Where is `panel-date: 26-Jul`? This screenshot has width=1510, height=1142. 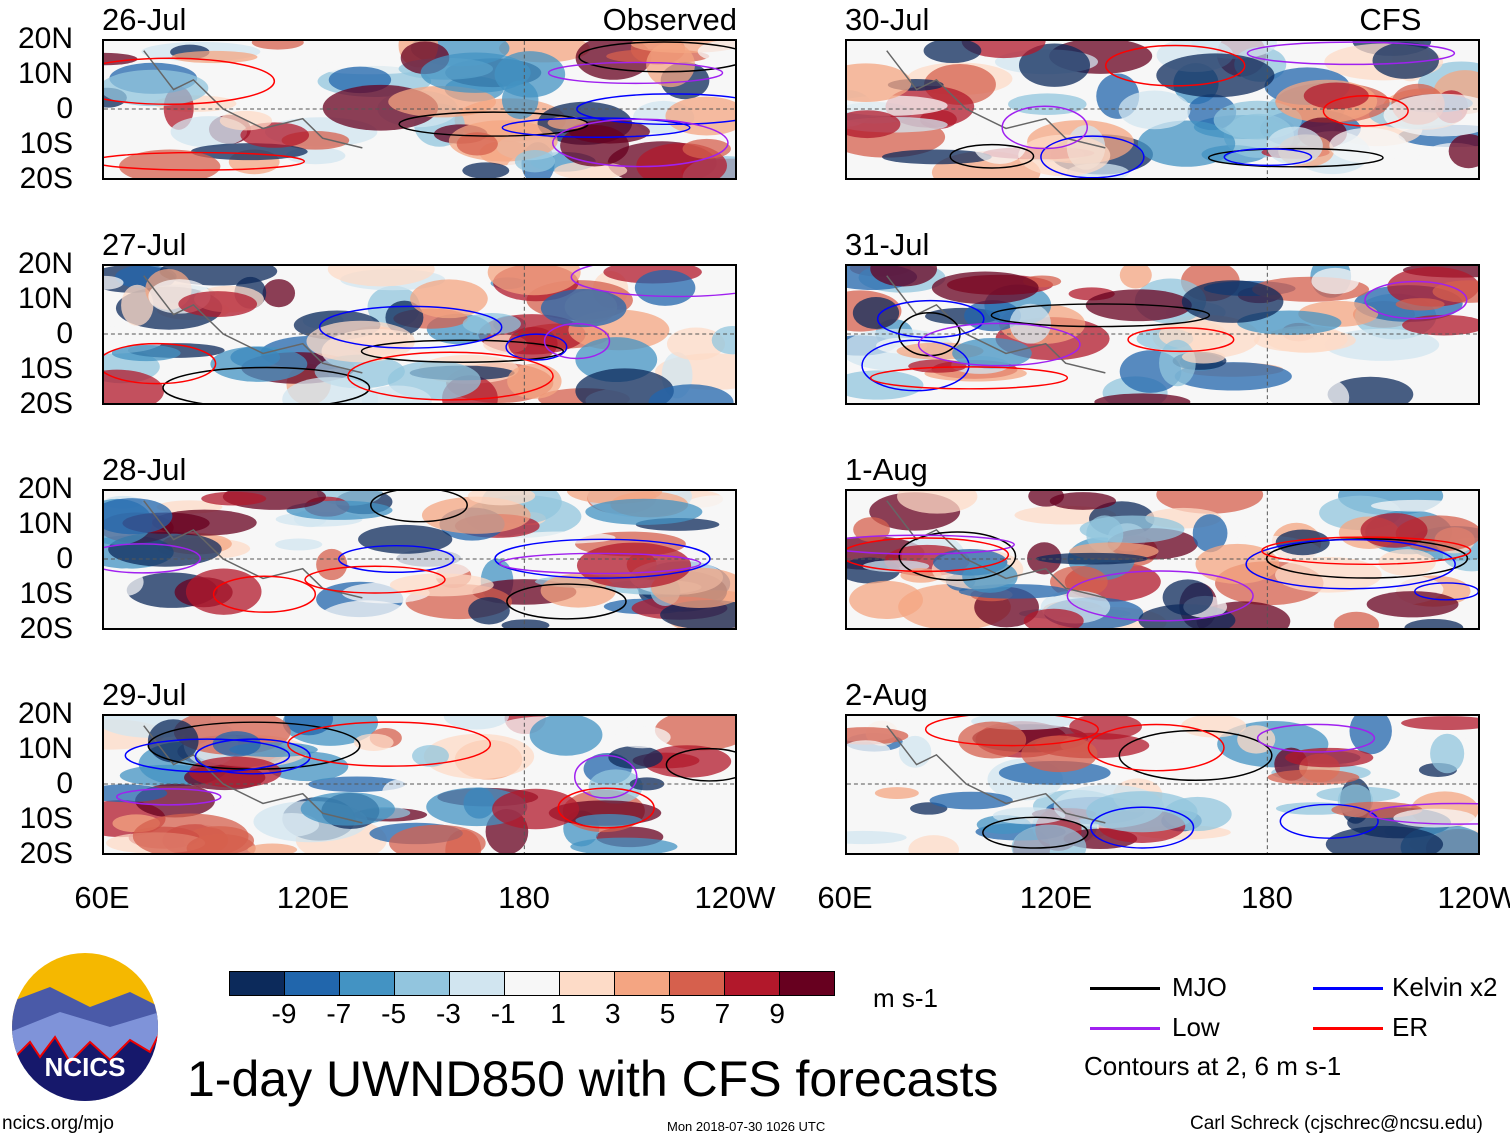 panel-date: 26-Jul is located at coordinates (144, 19).